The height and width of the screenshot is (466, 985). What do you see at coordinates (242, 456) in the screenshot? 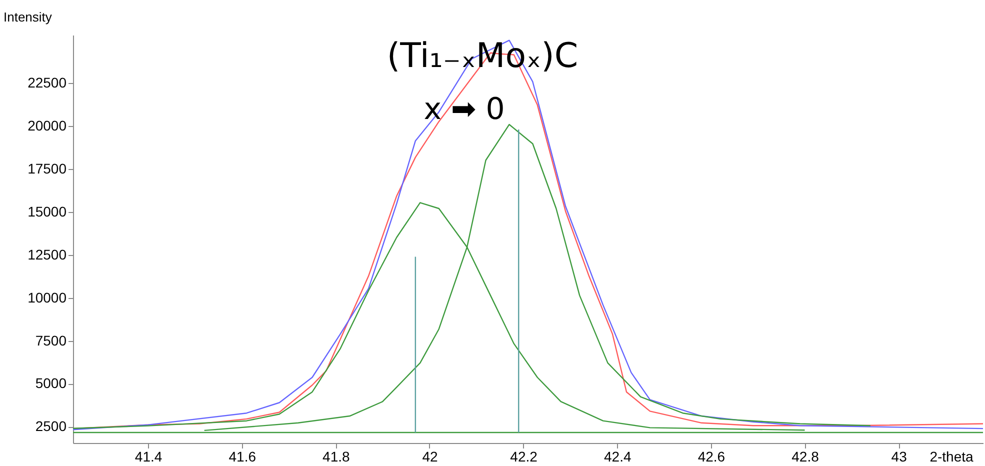
I see `x-tick-label: 41.6` at bounding box center [242, 456].